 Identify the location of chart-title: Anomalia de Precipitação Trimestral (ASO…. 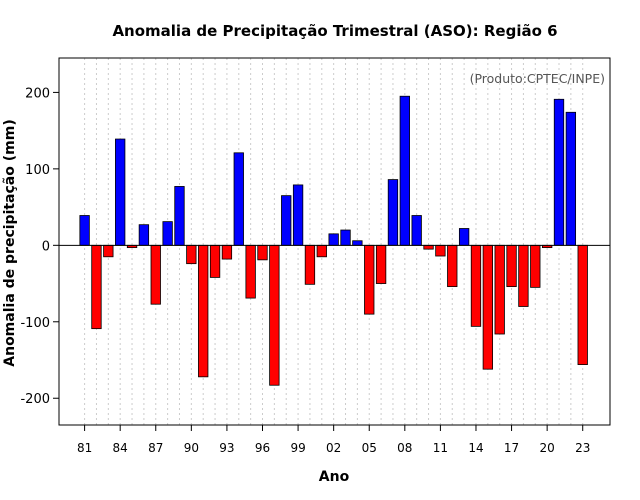
(334, 31).